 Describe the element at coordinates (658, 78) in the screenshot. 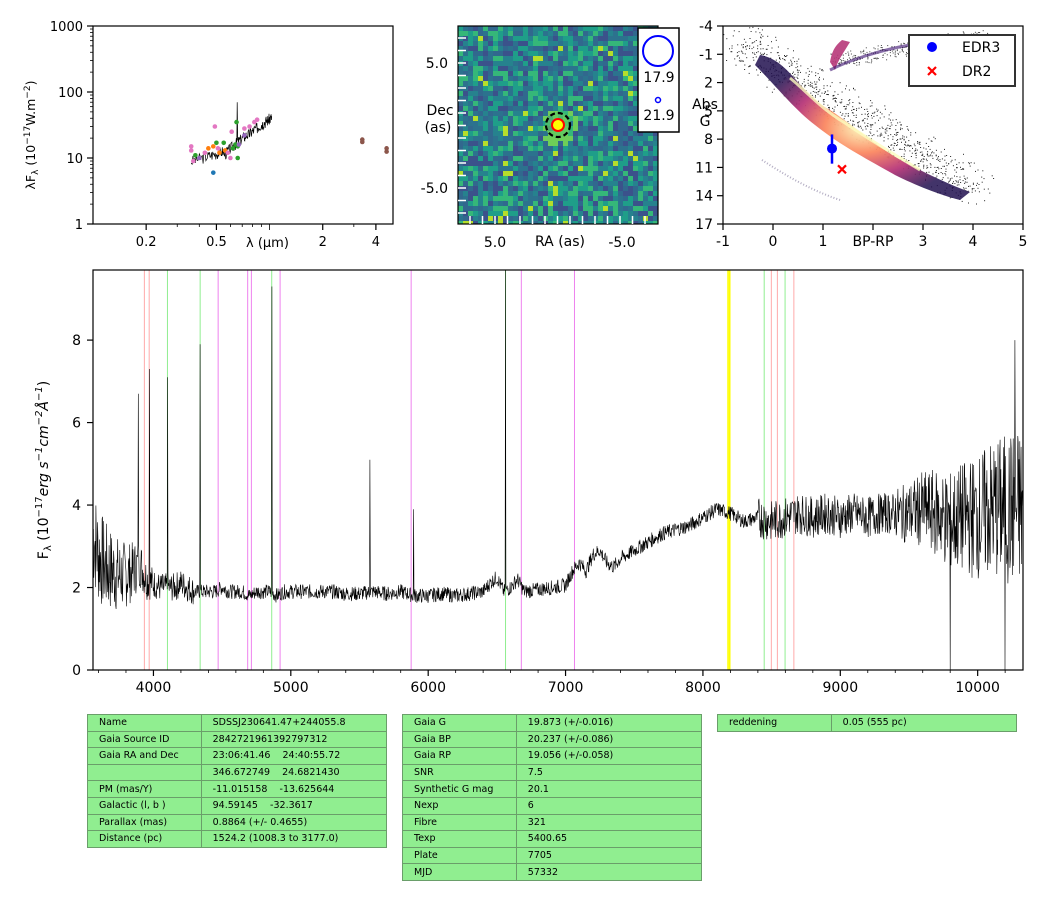

I see `mag-bright-label: 17.9` at that location.